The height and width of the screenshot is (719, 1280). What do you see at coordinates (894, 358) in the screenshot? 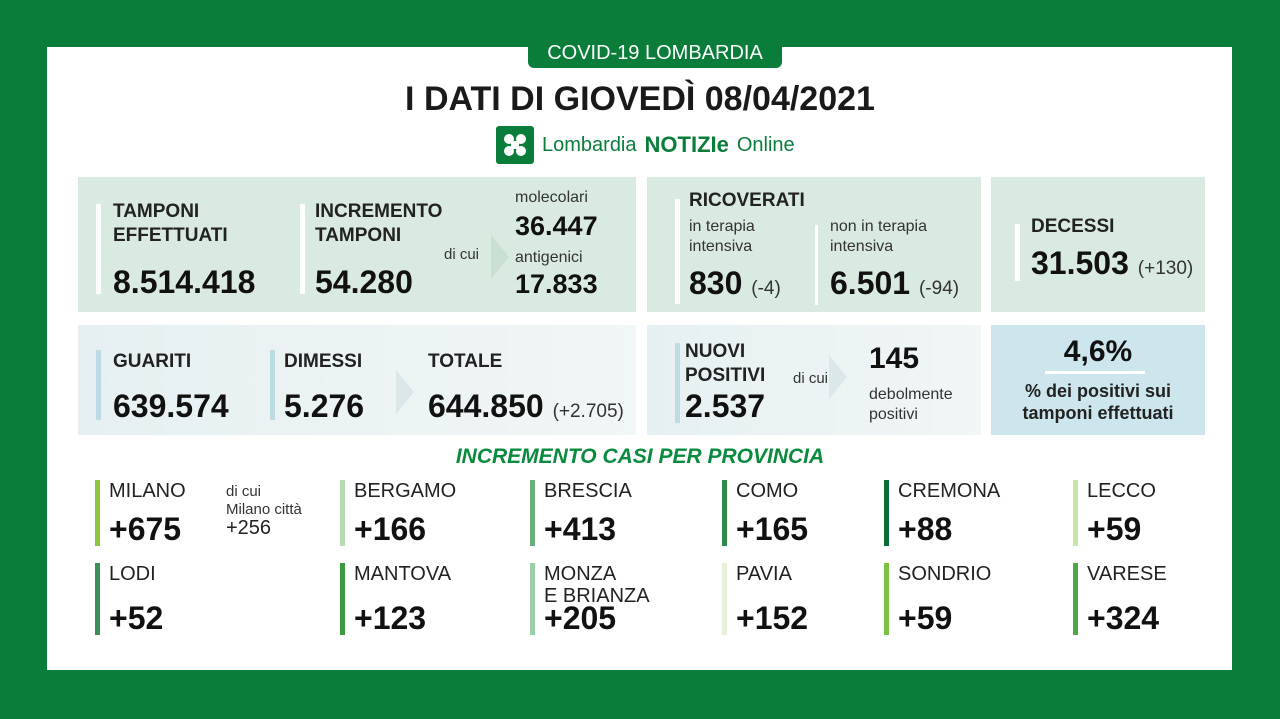
I see `debolmente-value: 145` at bounding box center [894, 358].